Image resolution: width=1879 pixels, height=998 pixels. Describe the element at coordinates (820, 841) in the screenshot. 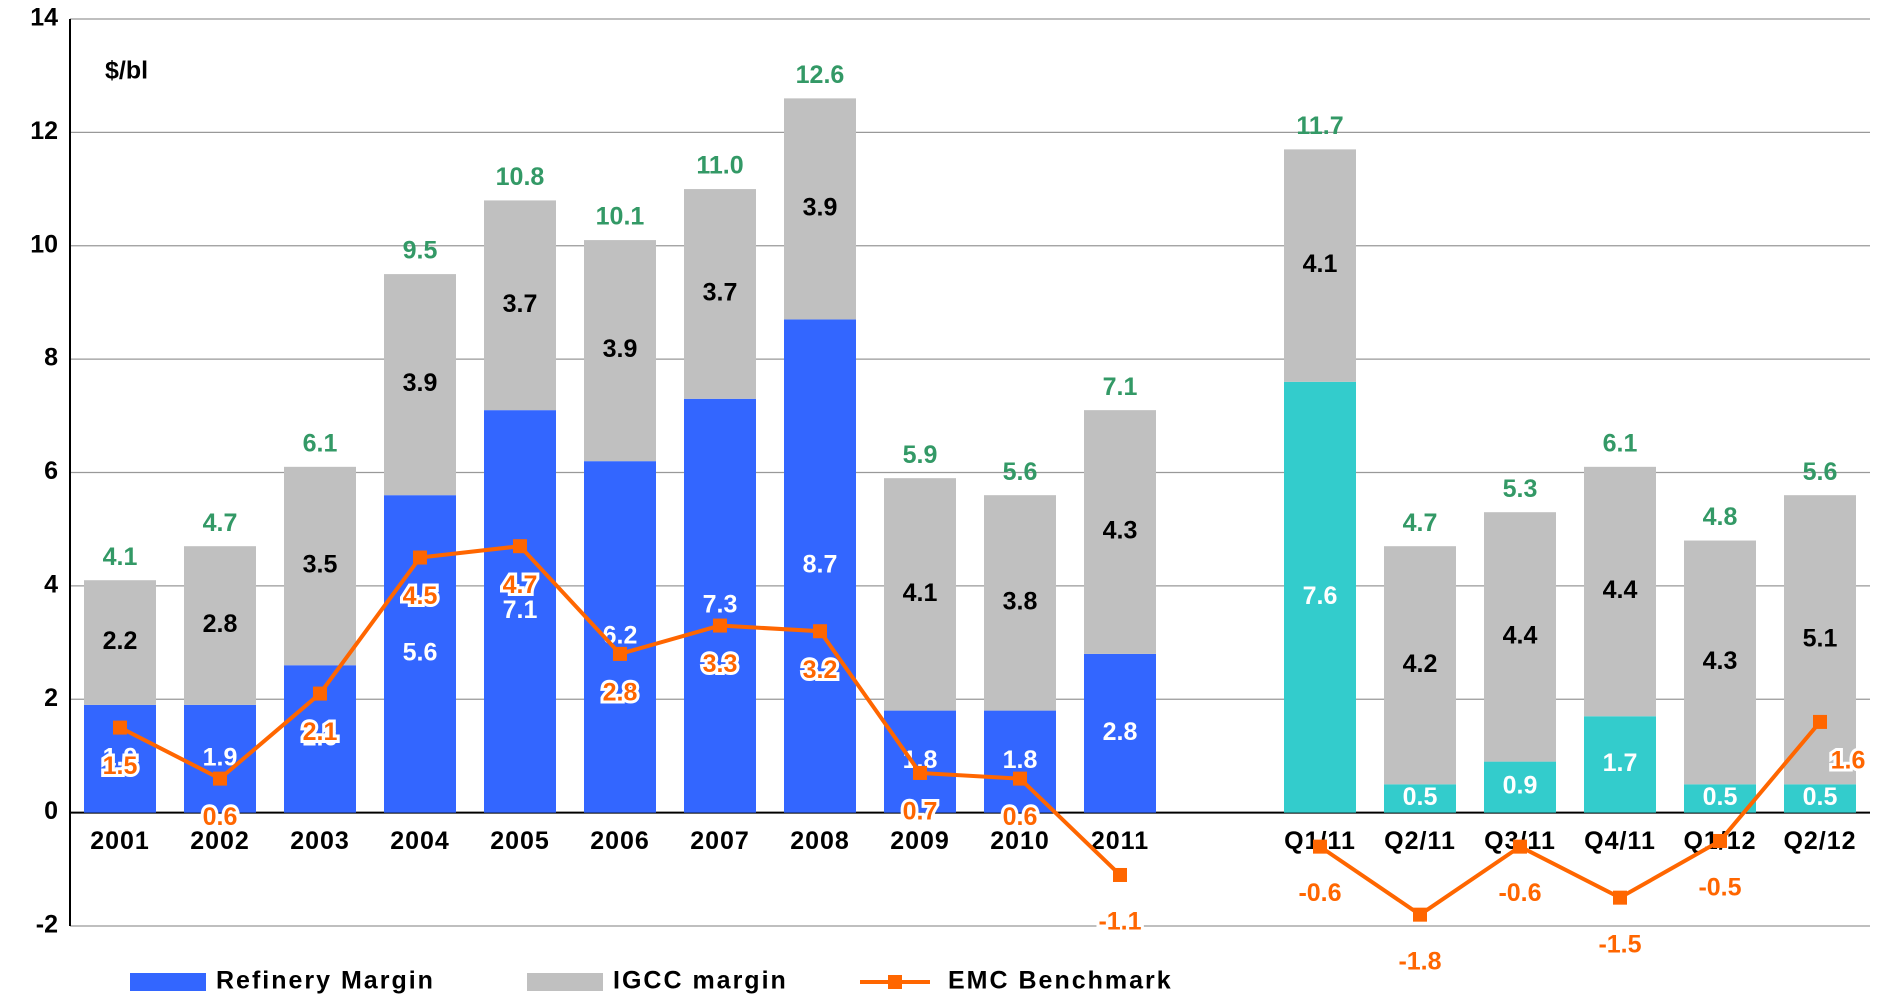

I see `x-tick-label: 2008` at that location.